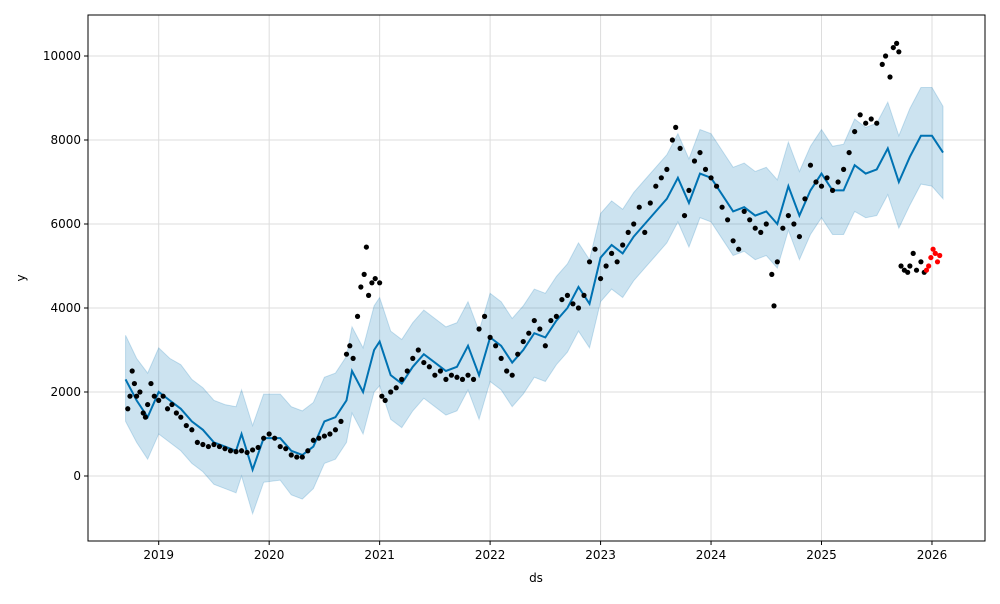  Describe the element at coordinates (65, 392) in the screenshot. I see `y-tick-label: 2000` at that location.